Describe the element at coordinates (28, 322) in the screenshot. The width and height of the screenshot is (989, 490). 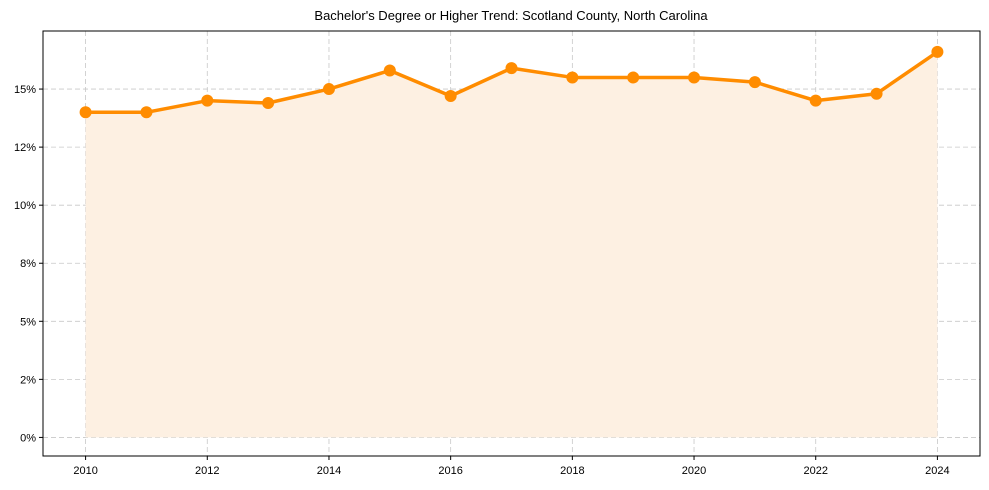
I see `y-tick-label: 5%` at that location.